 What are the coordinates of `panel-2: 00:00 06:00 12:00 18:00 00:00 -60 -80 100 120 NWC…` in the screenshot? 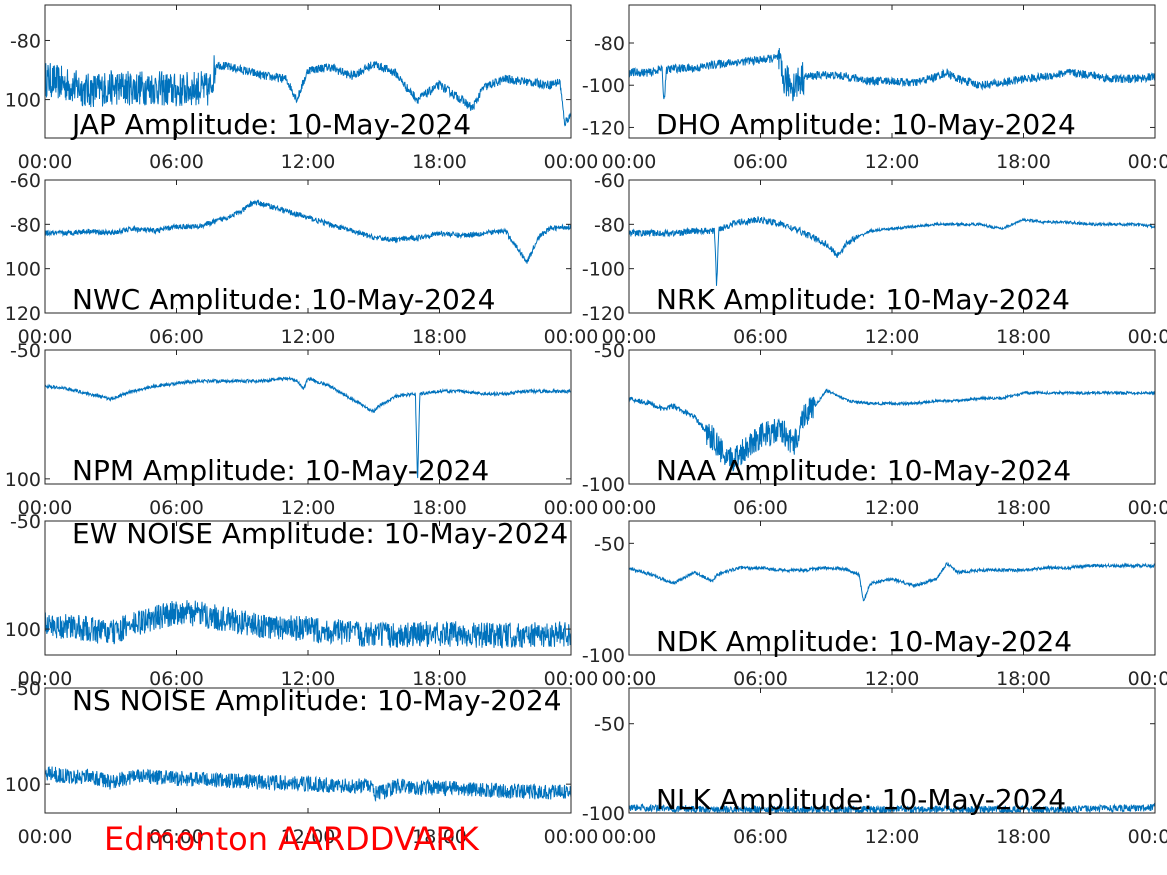 It's located at (302, 259).